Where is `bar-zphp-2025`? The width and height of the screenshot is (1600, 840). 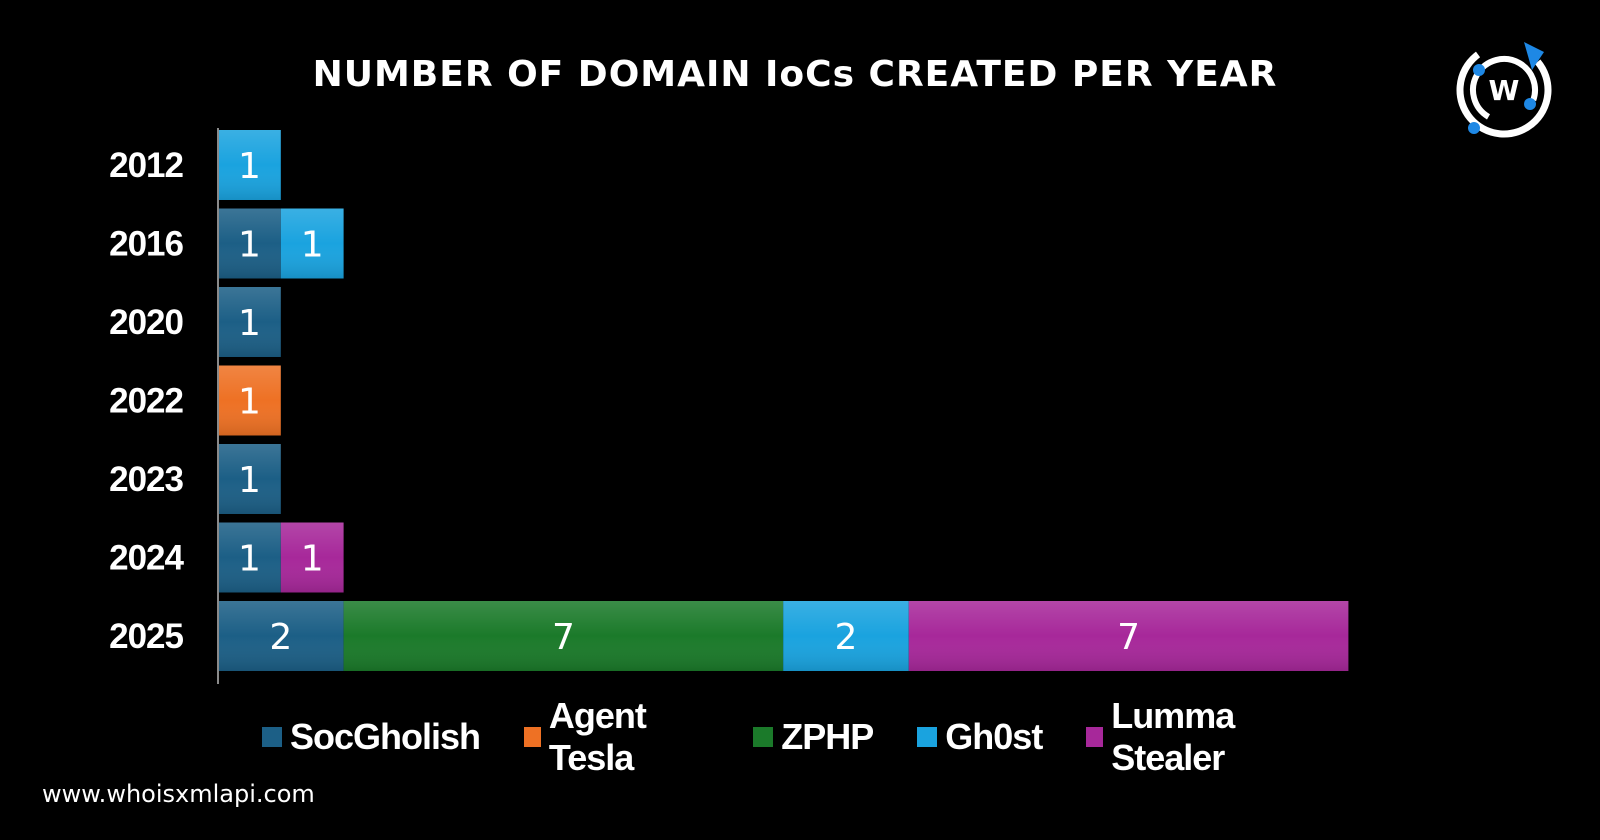 bar-zphp-2025 is located at coordinates (563, 636).